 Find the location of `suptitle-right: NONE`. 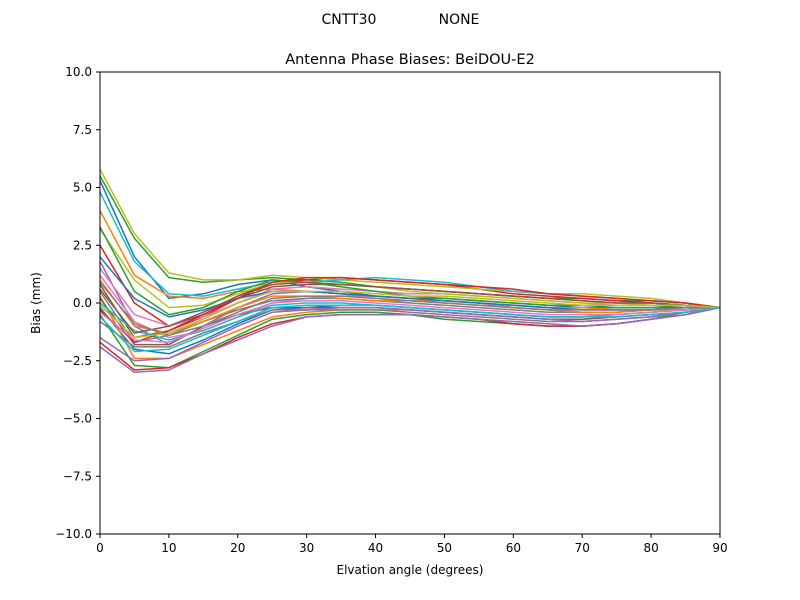

suptitle-right: NONE is located at coordinates (459, 20).